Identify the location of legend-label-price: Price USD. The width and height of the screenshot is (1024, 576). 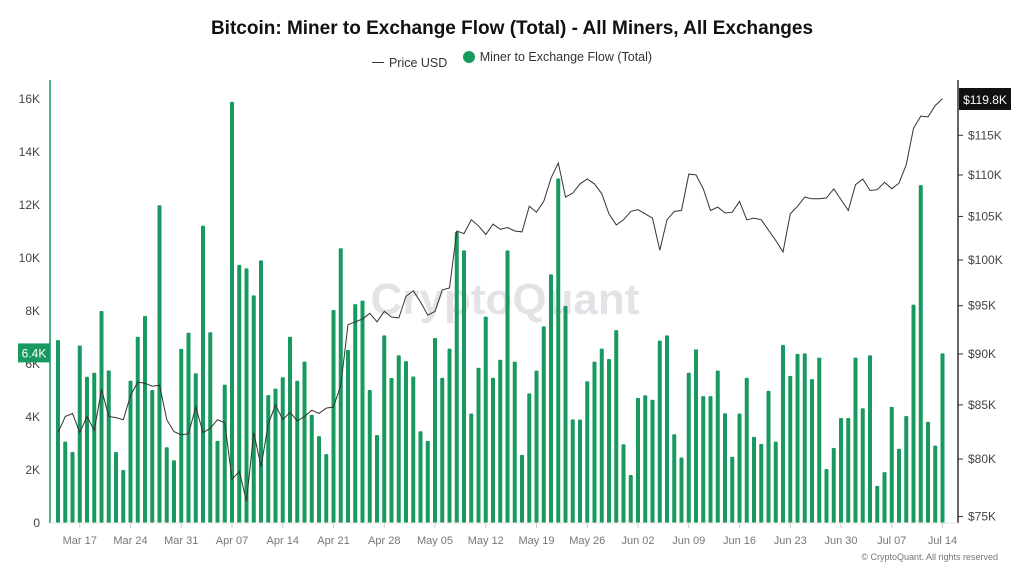
(418, 62).